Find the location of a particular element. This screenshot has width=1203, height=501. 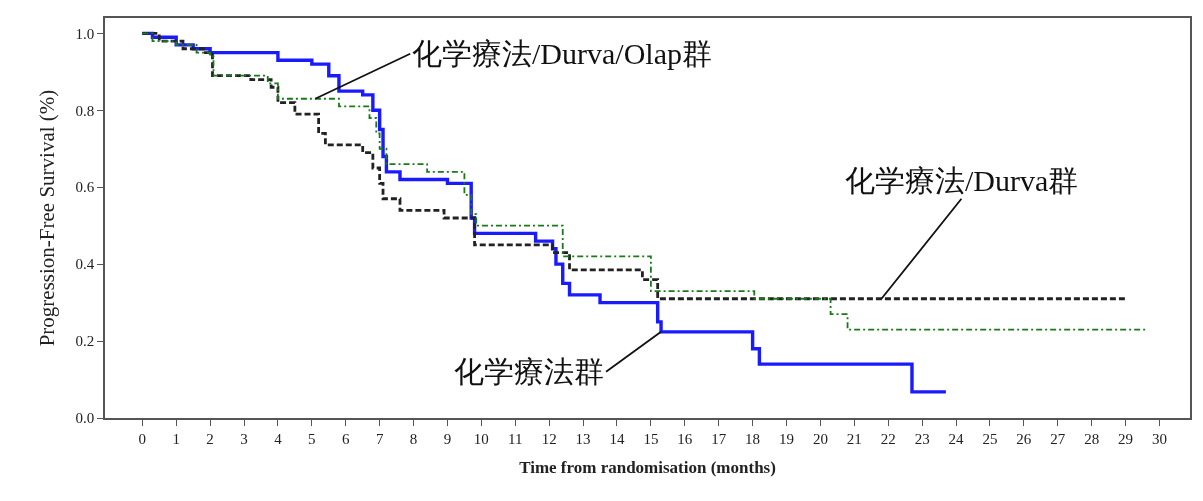

y-tick-label: 0.0 is located at coordinates (85, 418).